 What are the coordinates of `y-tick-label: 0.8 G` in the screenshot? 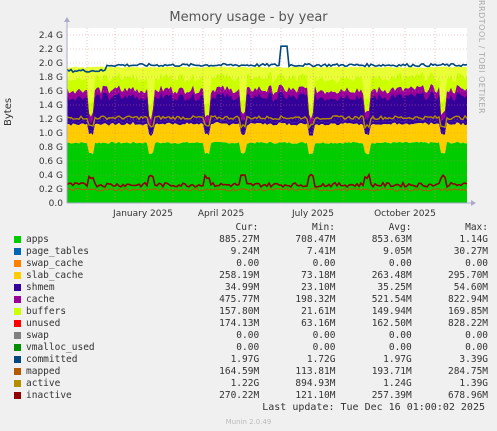 It's located at (51, 148).